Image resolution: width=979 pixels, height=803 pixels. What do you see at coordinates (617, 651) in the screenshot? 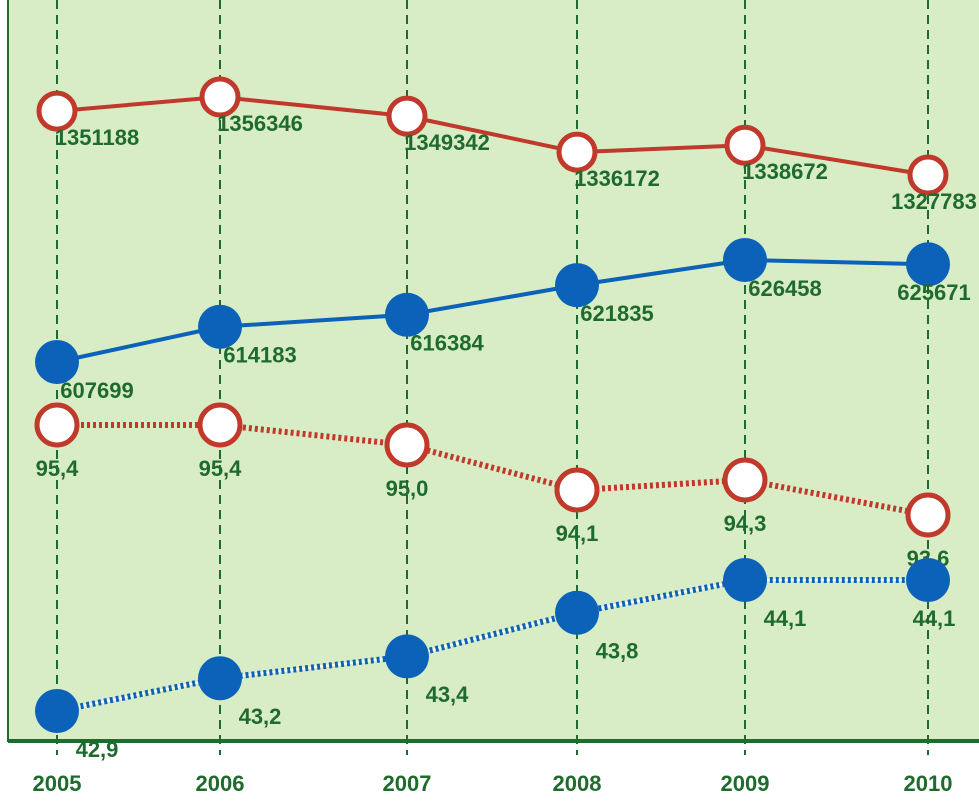
I see `data-label: 43,8` at bounding box center [617, 651].